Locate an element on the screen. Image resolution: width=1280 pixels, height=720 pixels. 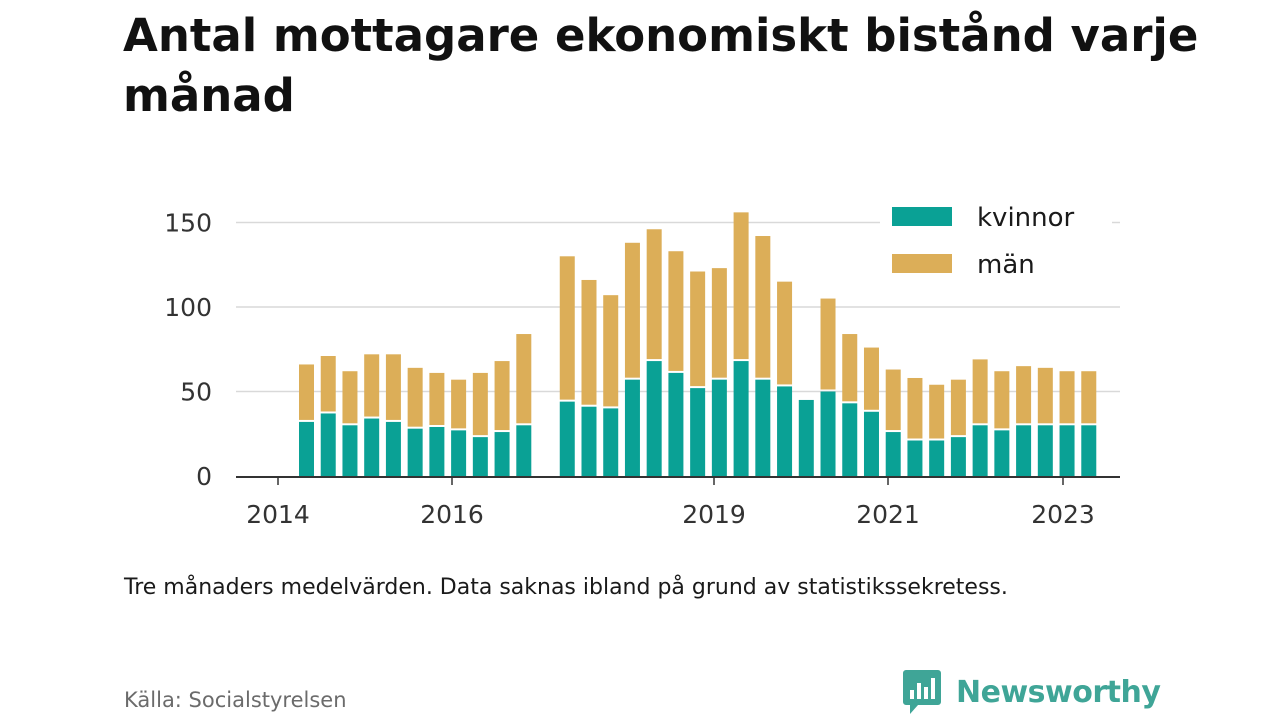
y-tick-label: 0 is located at coordinates (204, 476).